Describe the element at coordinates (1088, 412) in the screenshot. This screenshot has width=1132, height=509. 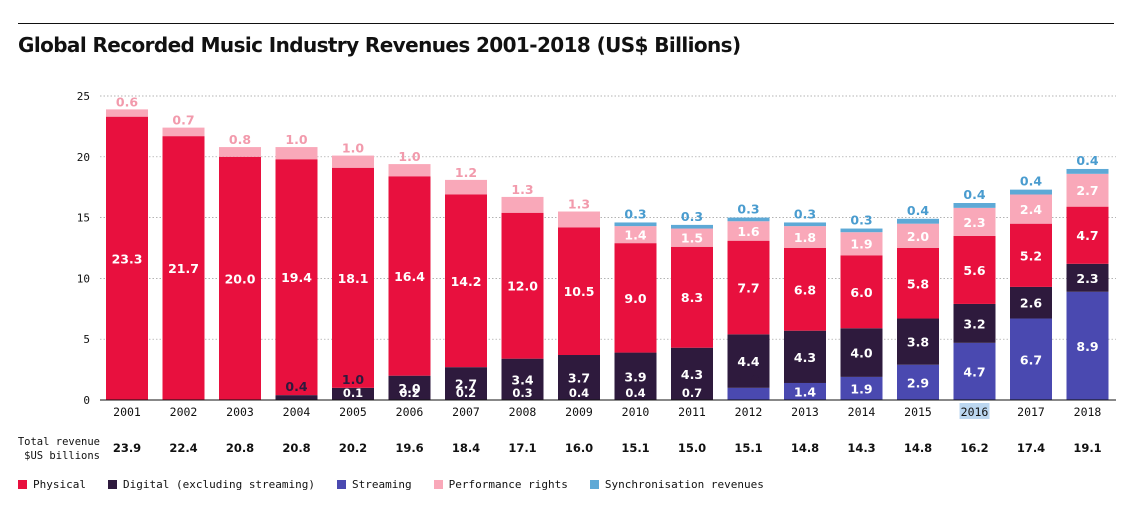
I see `x-tick-label: 2018` at that location.